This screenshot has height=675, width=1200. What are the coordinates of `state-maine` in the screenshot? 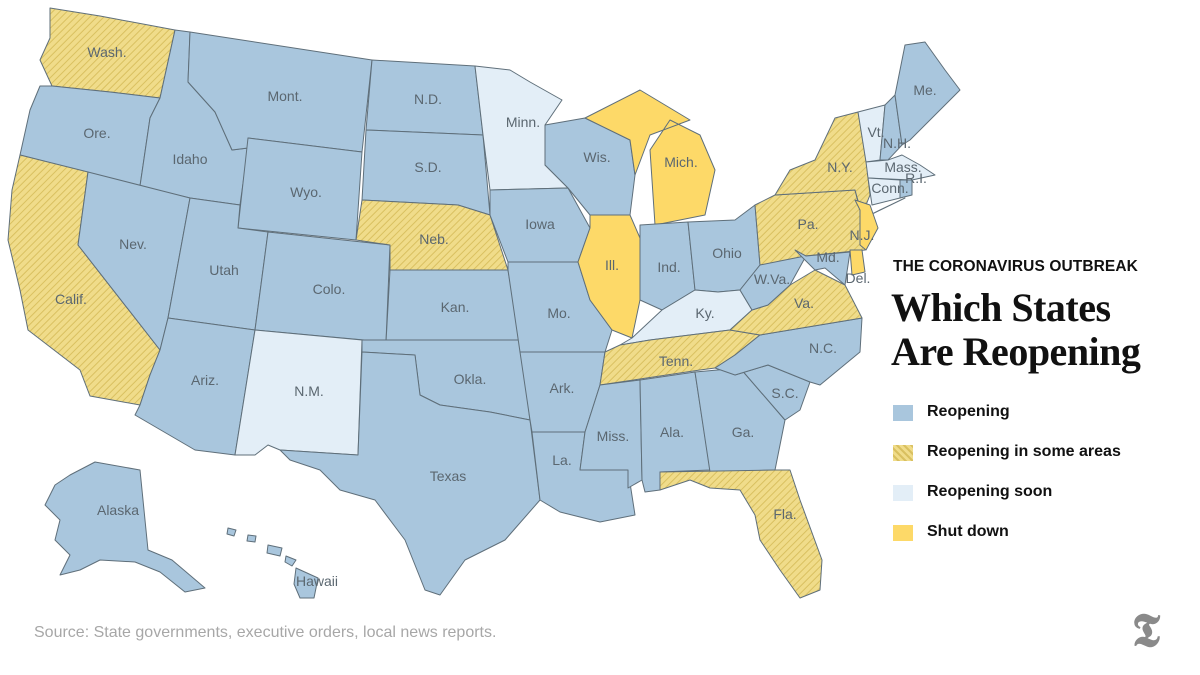 It's located at (927, 93).